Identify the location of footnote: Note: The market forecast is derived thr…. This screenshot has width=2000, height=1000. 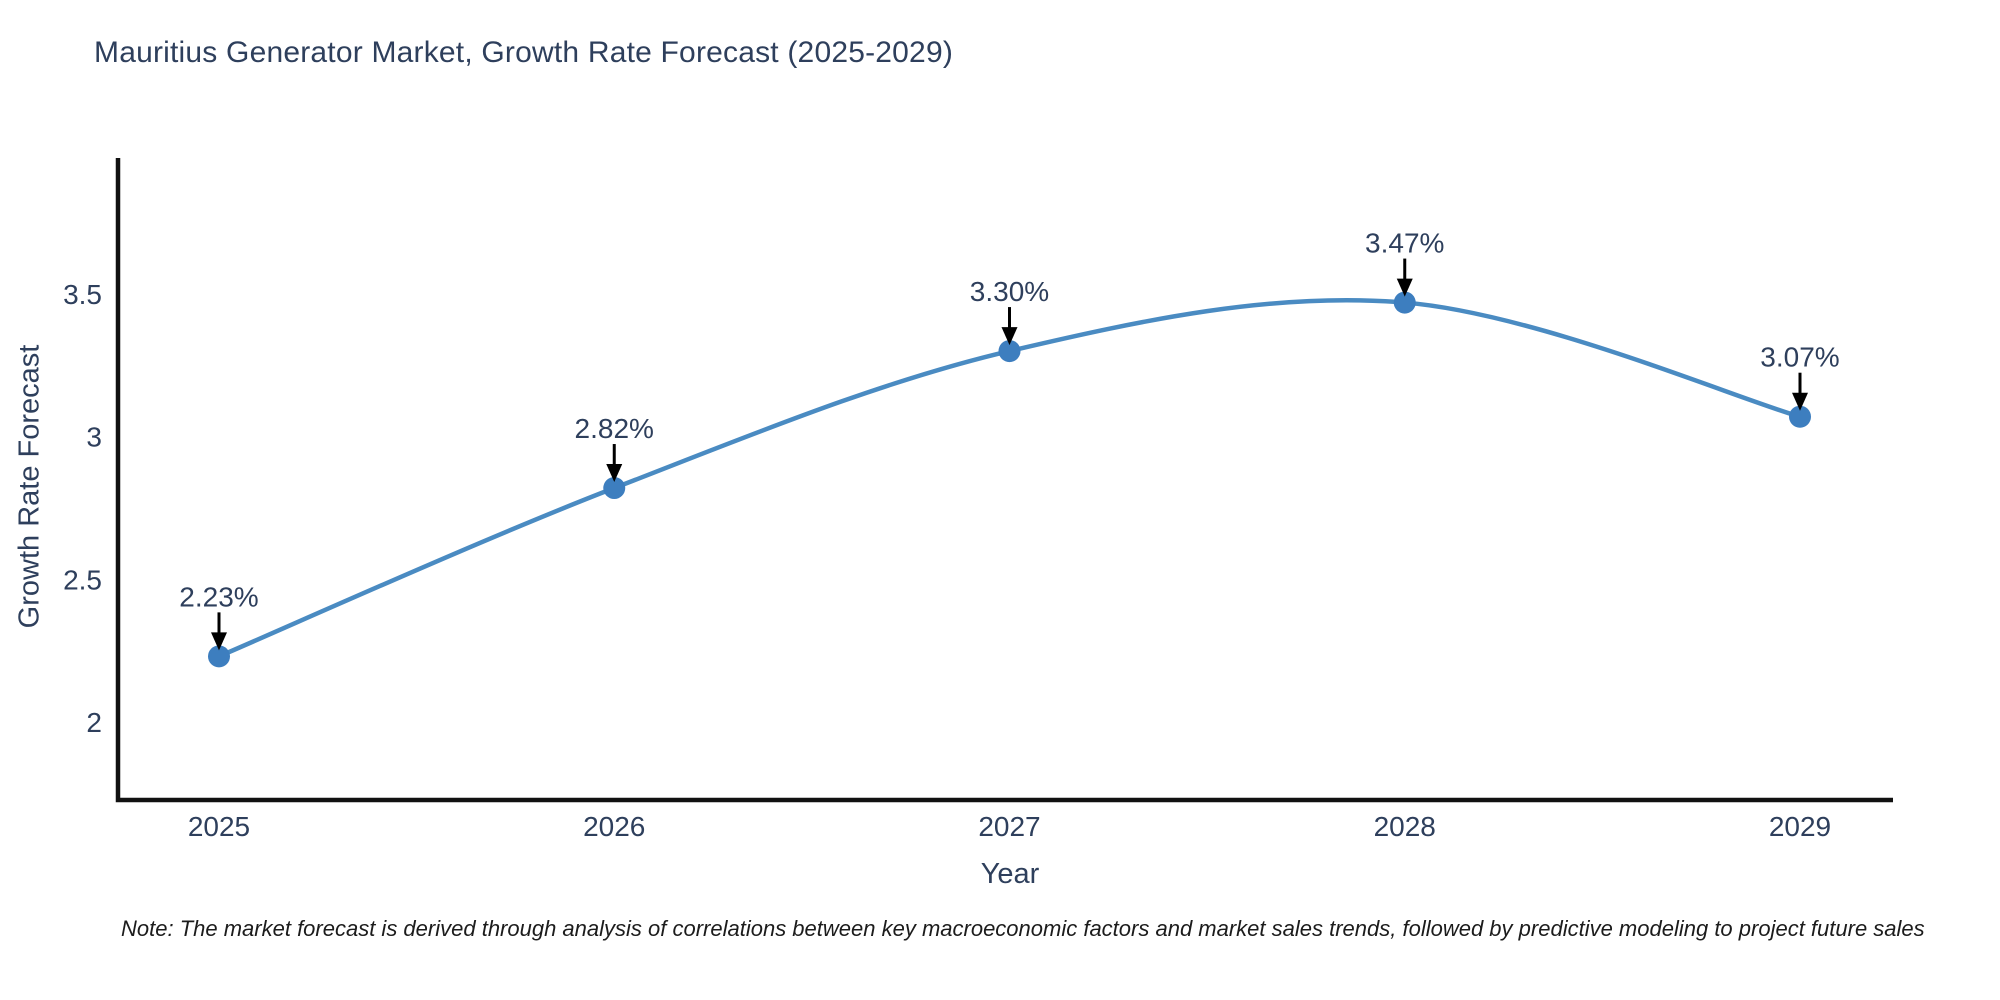
(1023, 928).